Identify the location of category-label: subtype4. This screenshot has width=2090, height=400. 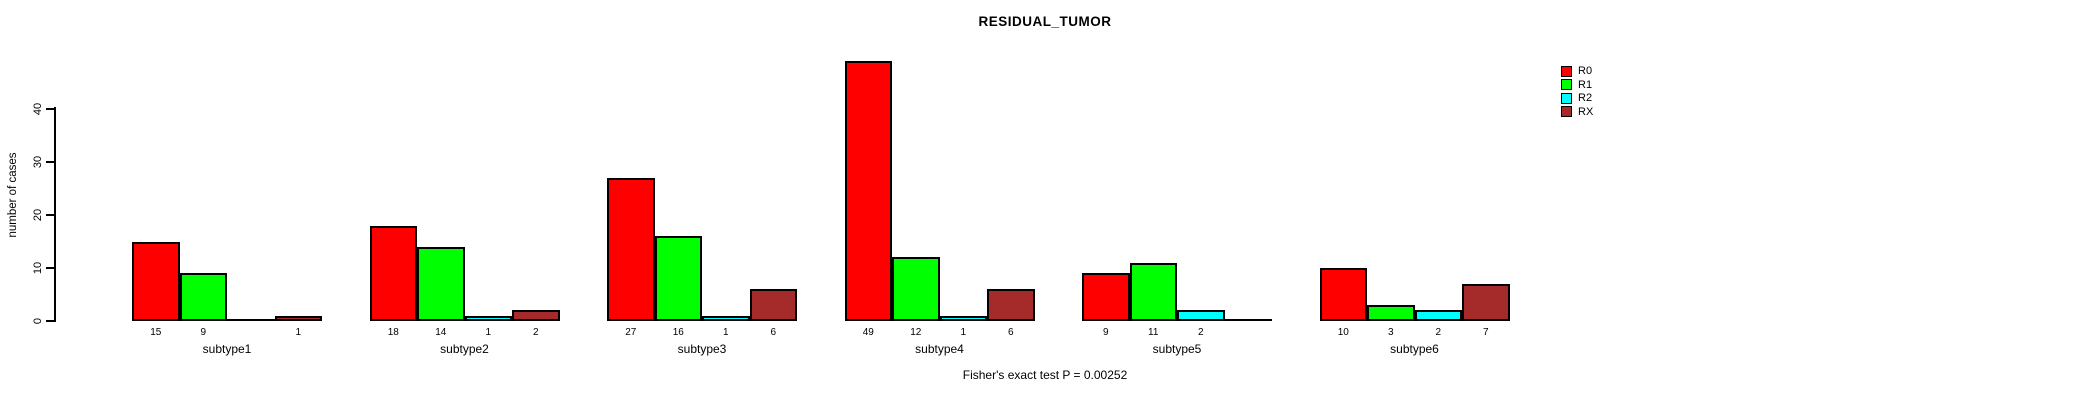
(939, 349).